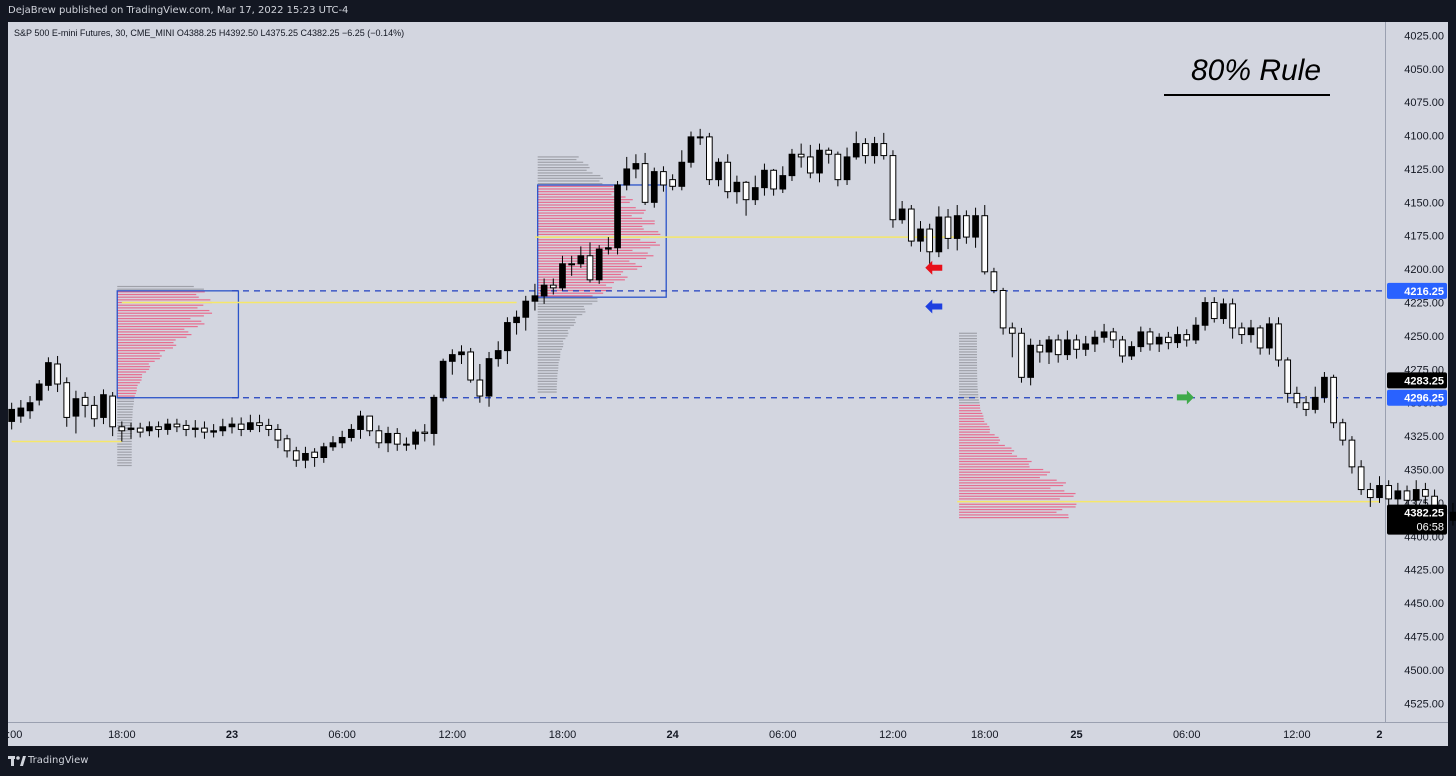 Image resolution: width=1456 pixels, height=776 pixels. Describe the element at coordinates (1417, 372) in the screenshot. I see `price-axis` at that location.